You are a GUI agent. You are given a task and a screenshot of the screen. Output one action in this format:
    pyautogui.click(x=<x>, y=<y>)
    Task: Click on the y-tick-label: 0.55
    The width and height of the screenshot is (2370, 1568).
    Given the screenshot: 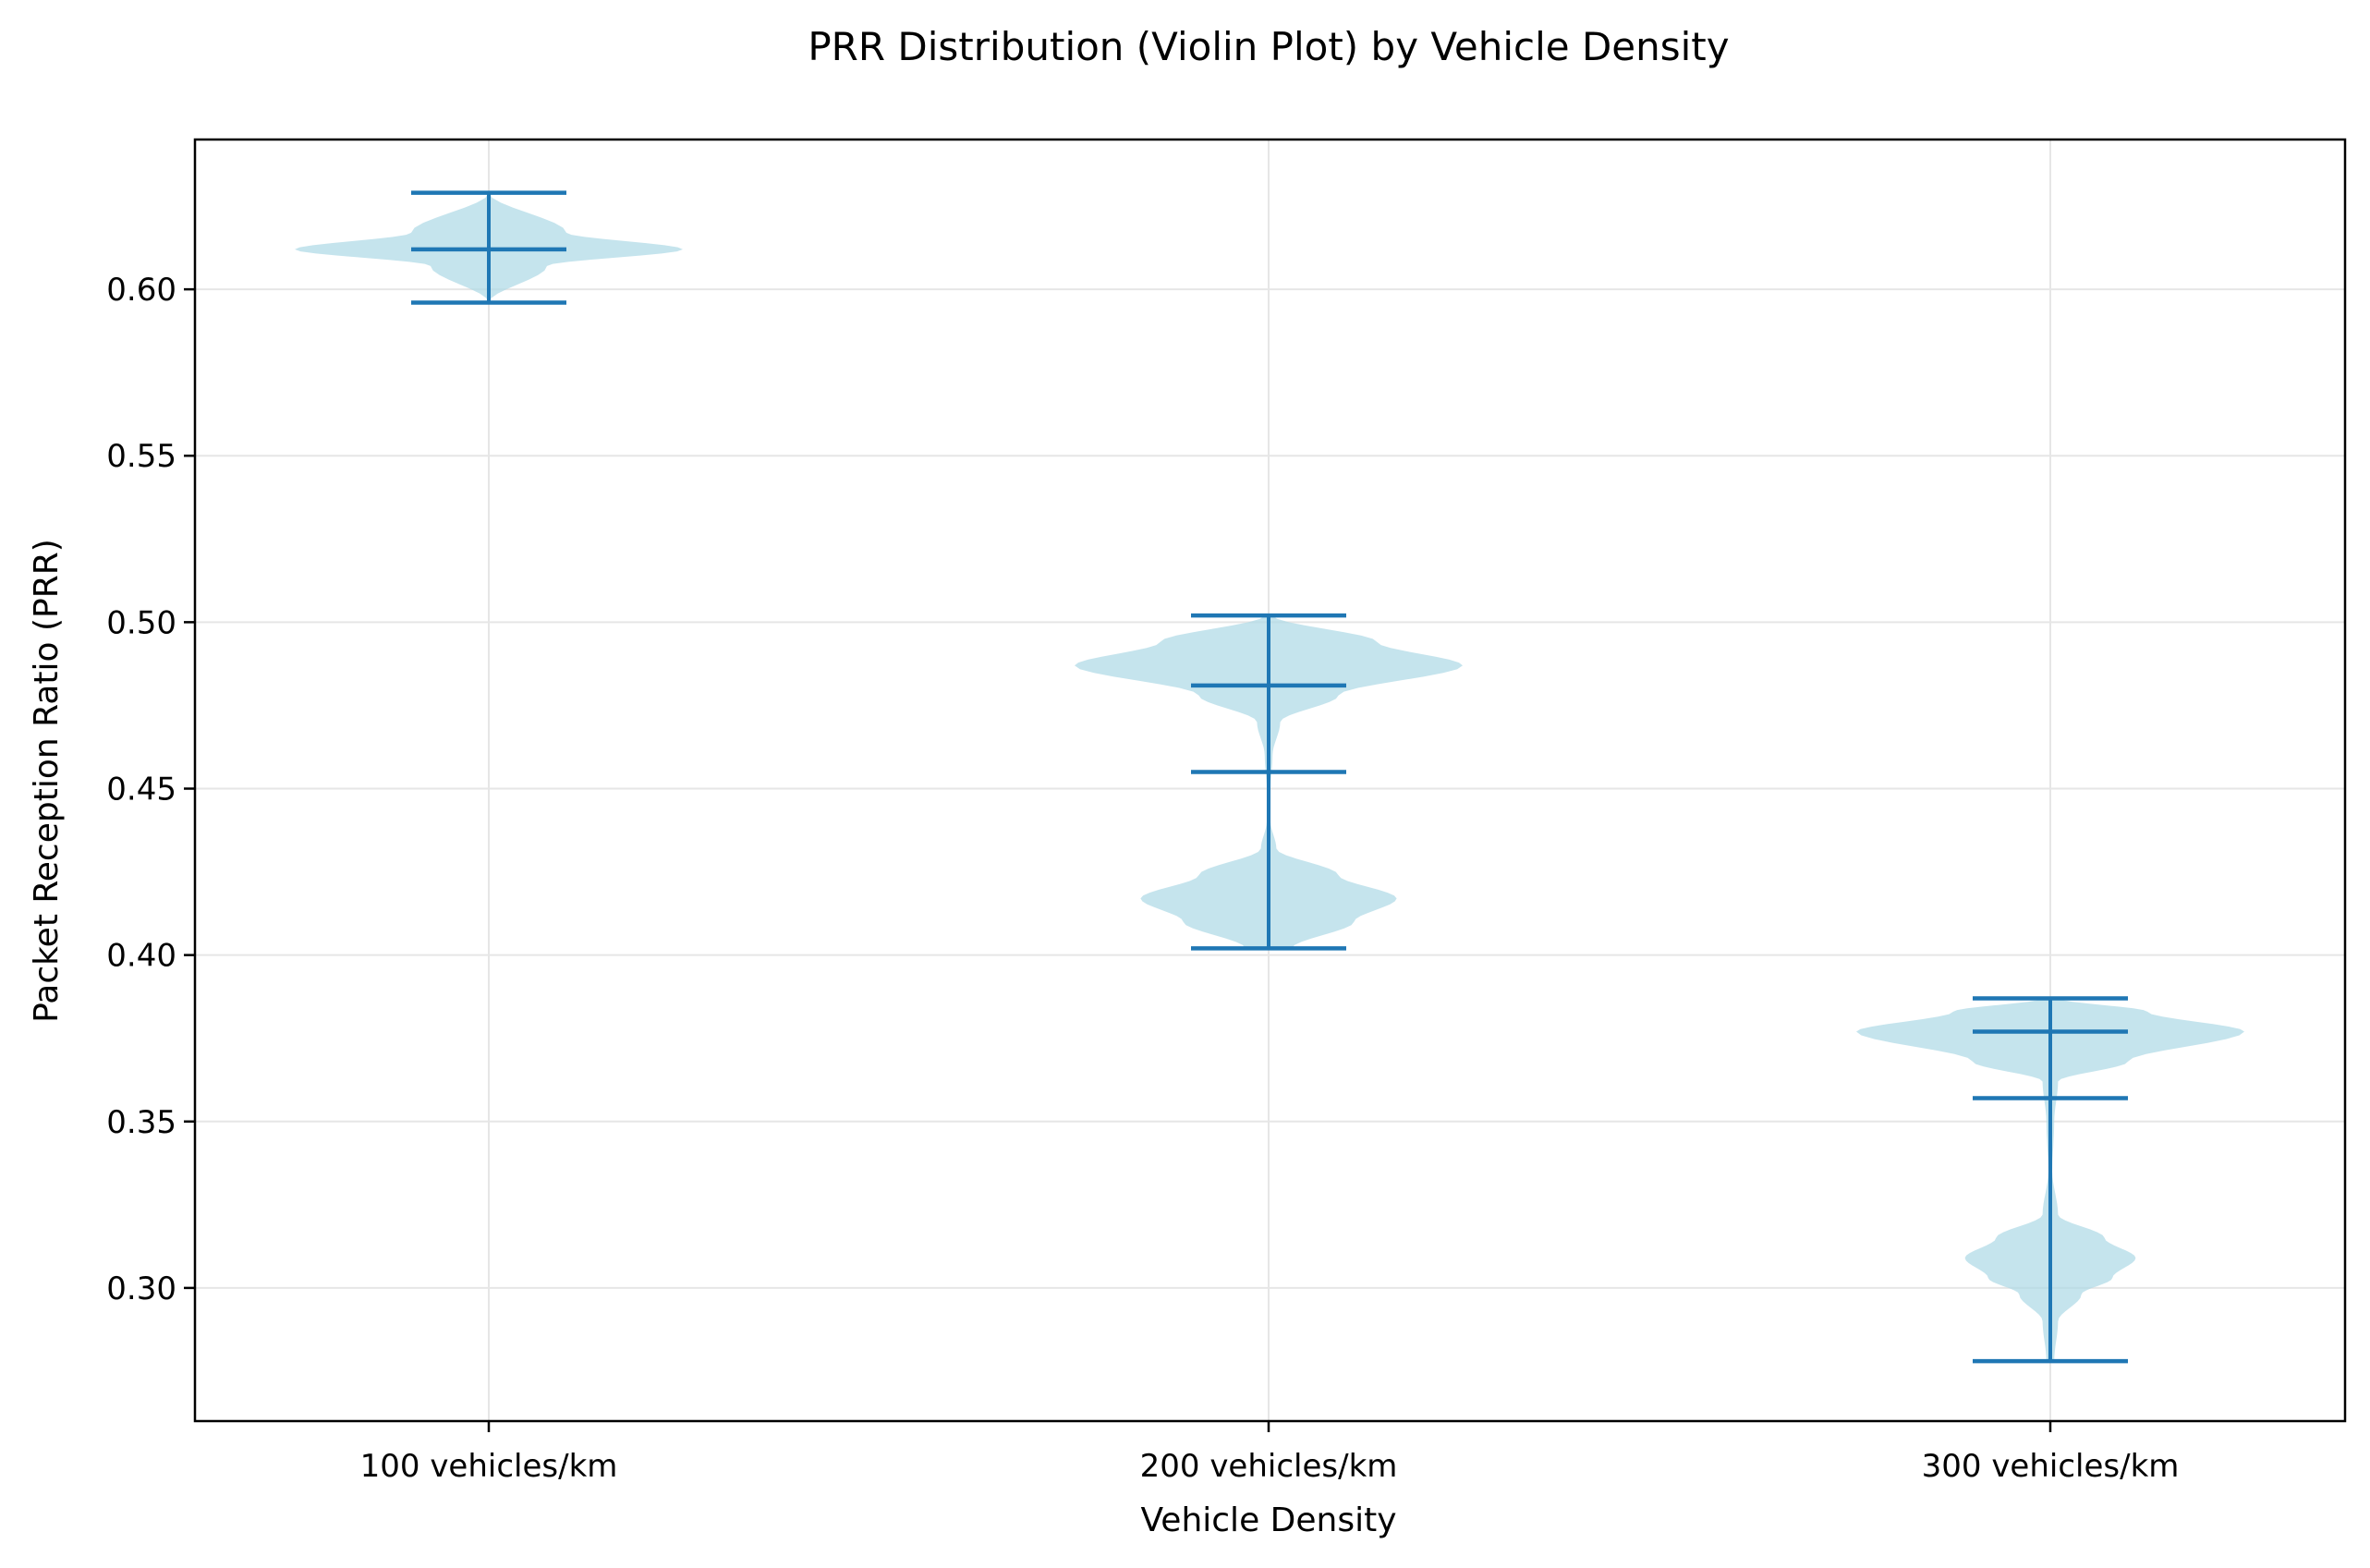 What is the action you would take?
    pyautogui.click(x=141, y=456)
    